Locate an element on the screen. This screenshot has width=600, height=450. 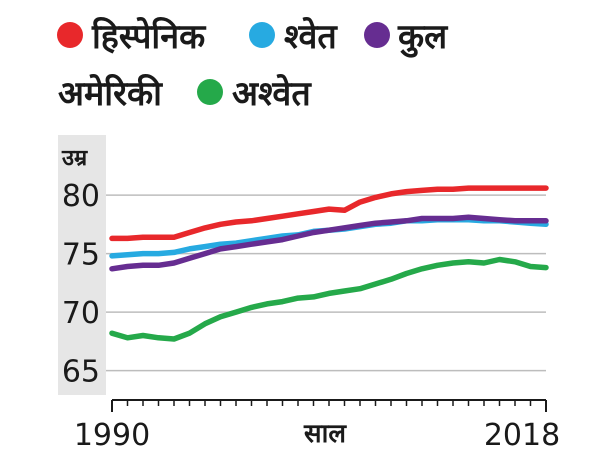
legend-swatch-black is located at coordinates (210, 92).